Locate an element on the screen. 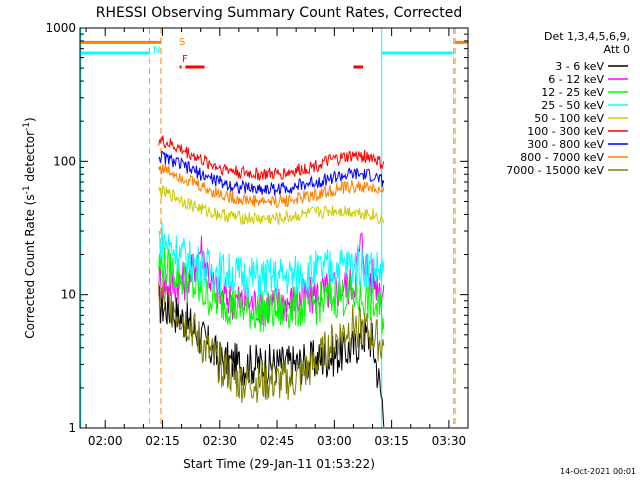  legend-label: 12 - 25 keV is located at coordinates (572, 92).